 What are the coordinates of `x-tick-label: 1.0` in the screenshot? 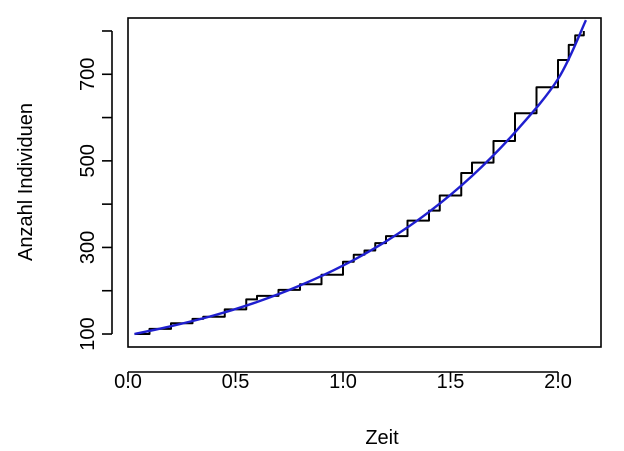 It's located at (343, 382).